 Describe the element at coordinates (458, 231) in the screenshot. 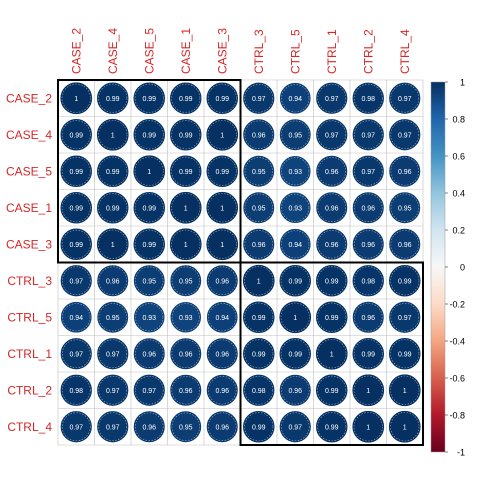

I see `legend-tick-label: 0.2` at that location.